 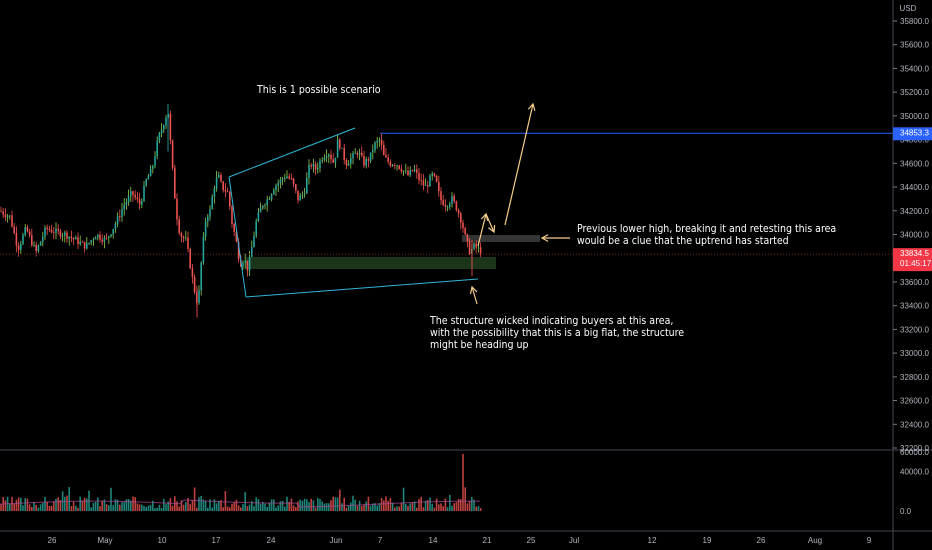 I want to click on y-tick-label: 33200.0, so click(x=914, y=329).